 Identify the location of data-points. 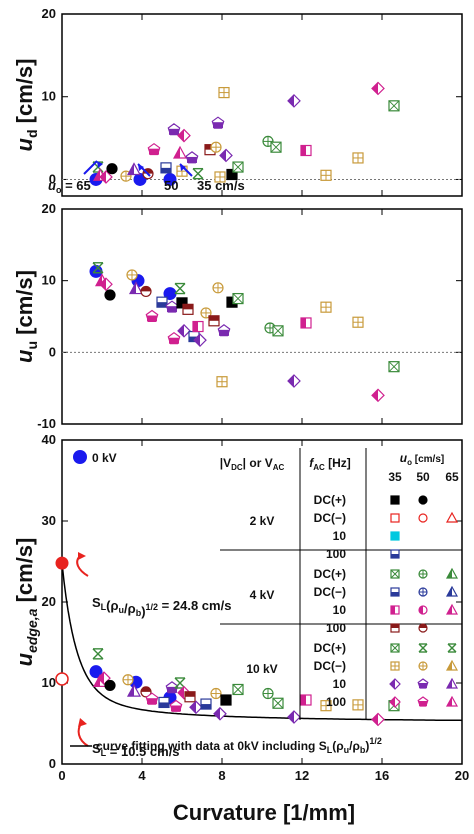
(244, 133).